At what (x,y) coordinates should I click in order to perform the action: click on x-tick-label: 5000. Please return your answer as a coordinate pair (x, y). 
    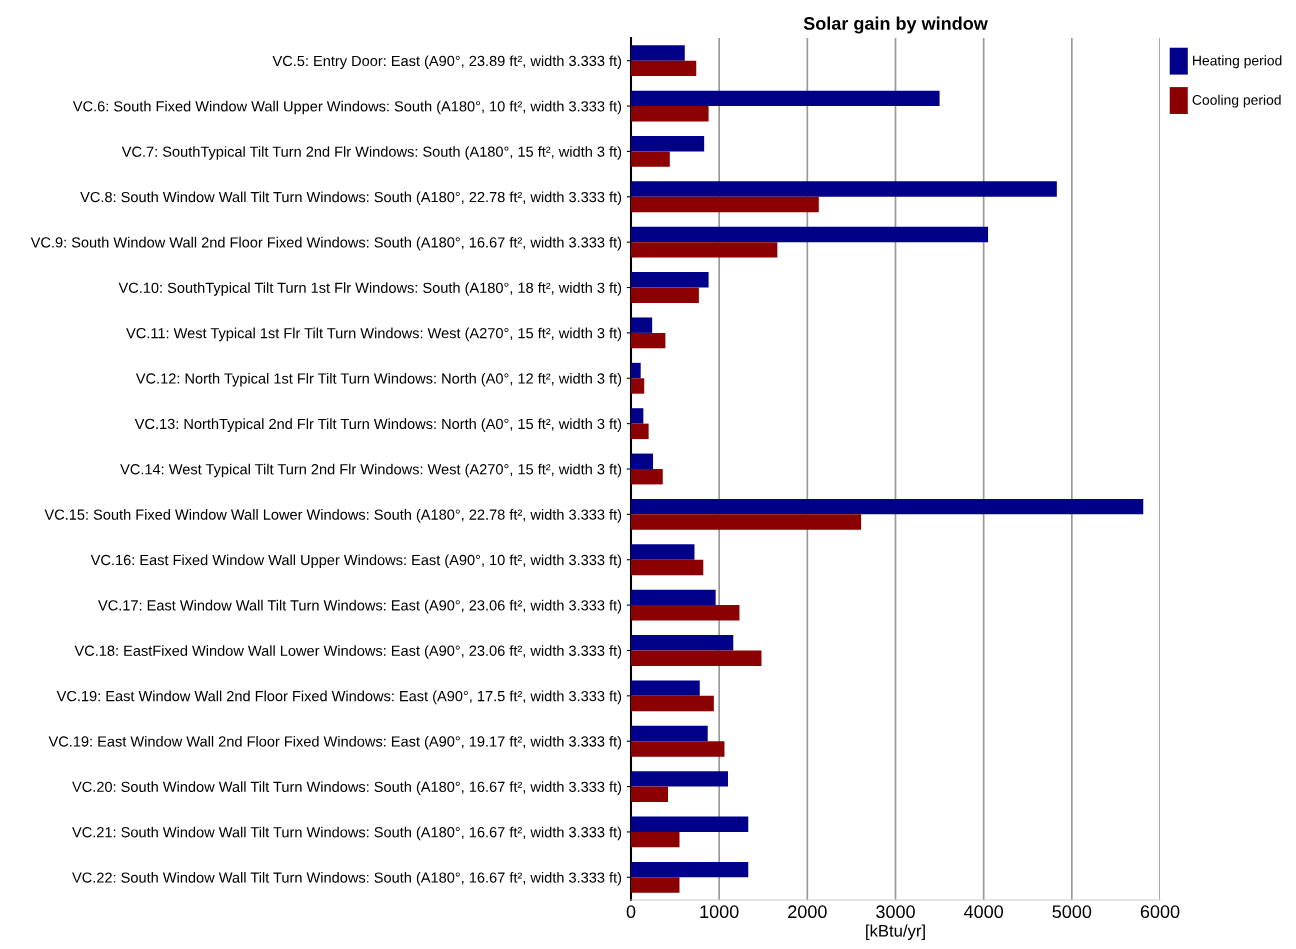
    Looking at the image, I should click on (1072, 912).